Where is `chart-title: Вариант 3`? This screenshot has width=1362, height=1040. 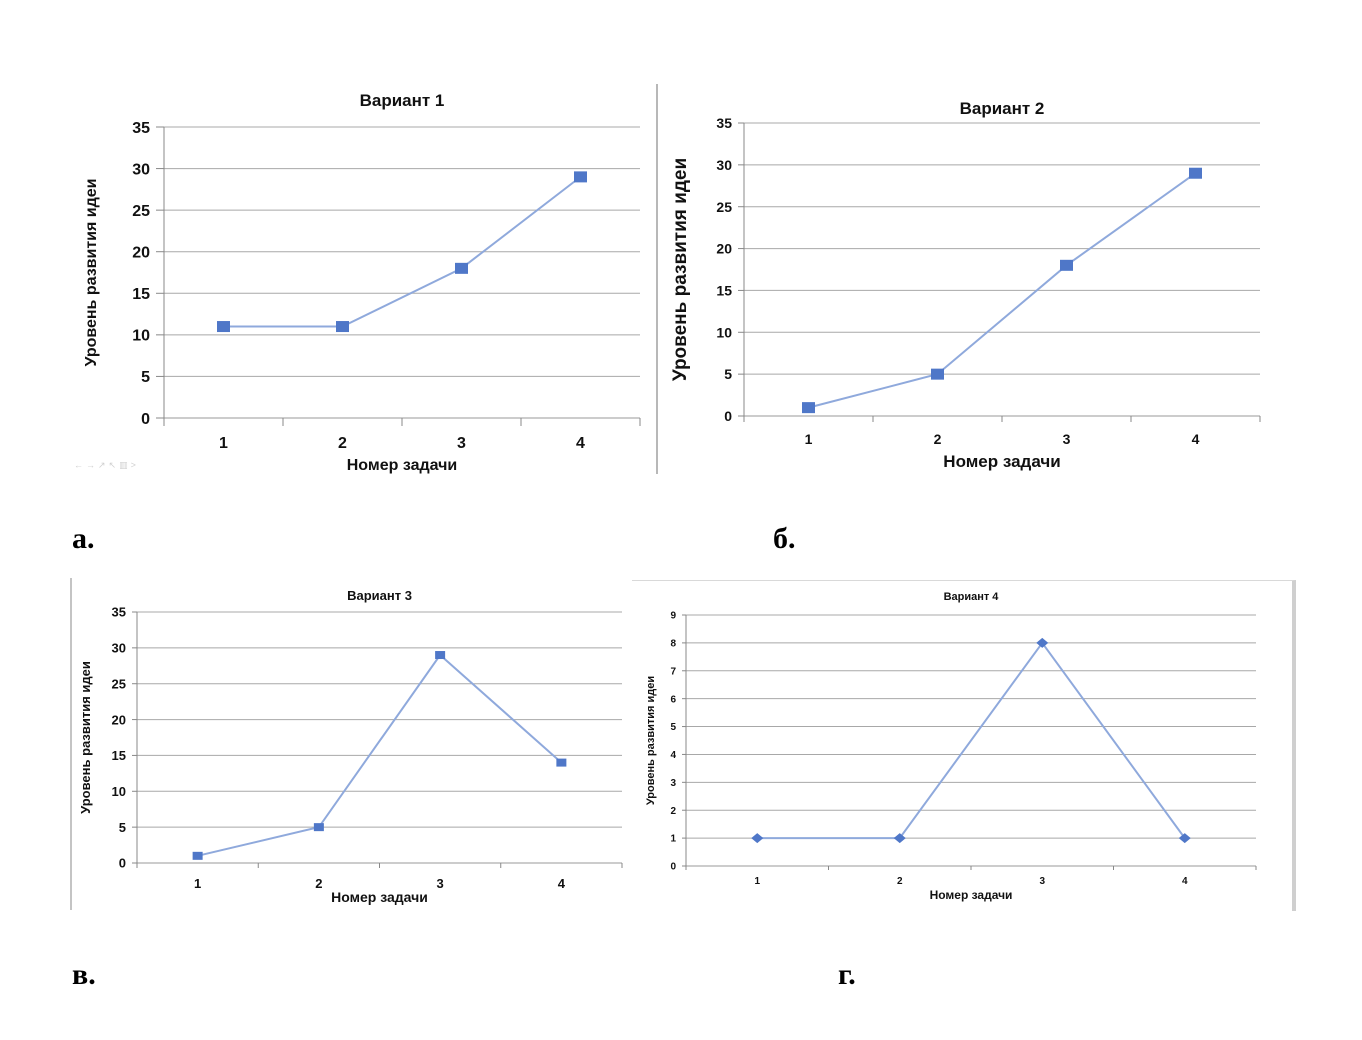
chart-title: Вариант 3 is located at coordinates (379, 595).